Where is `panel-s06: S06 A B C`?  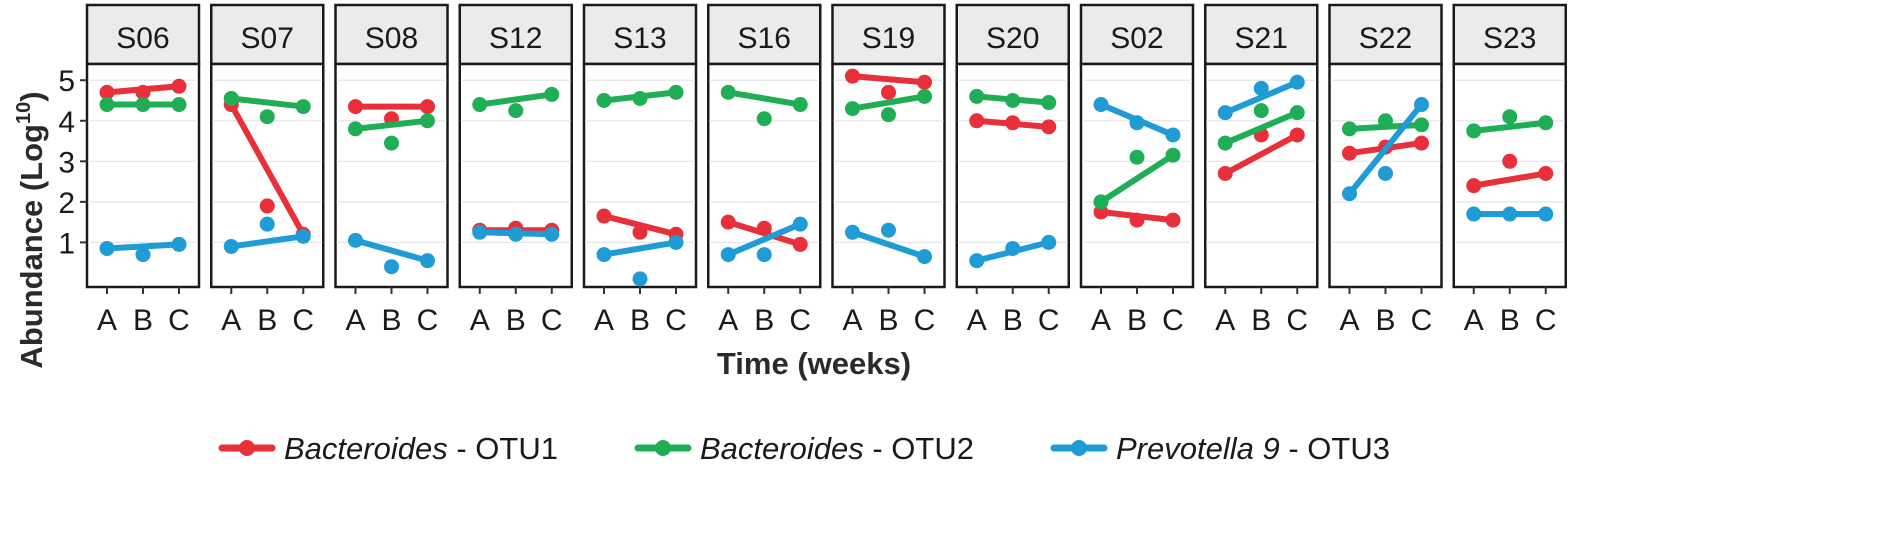 panel-s06: S06 A B C is located at coordinates (143, 170).